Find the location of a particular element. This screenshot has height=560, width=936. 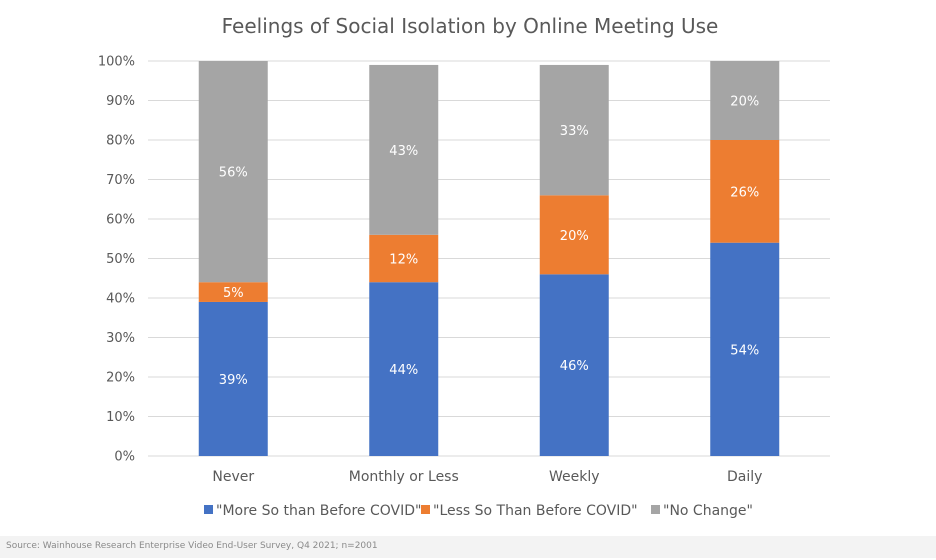

data-label: 26% is located at coordinates (744, 192).